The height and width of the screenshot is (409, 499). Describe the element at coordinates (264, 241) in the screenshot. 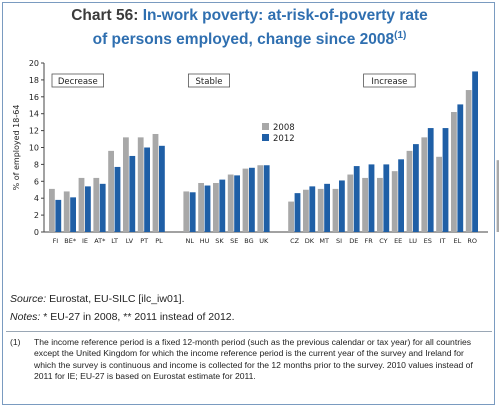

I see `x-tick-label: UK` at that location.